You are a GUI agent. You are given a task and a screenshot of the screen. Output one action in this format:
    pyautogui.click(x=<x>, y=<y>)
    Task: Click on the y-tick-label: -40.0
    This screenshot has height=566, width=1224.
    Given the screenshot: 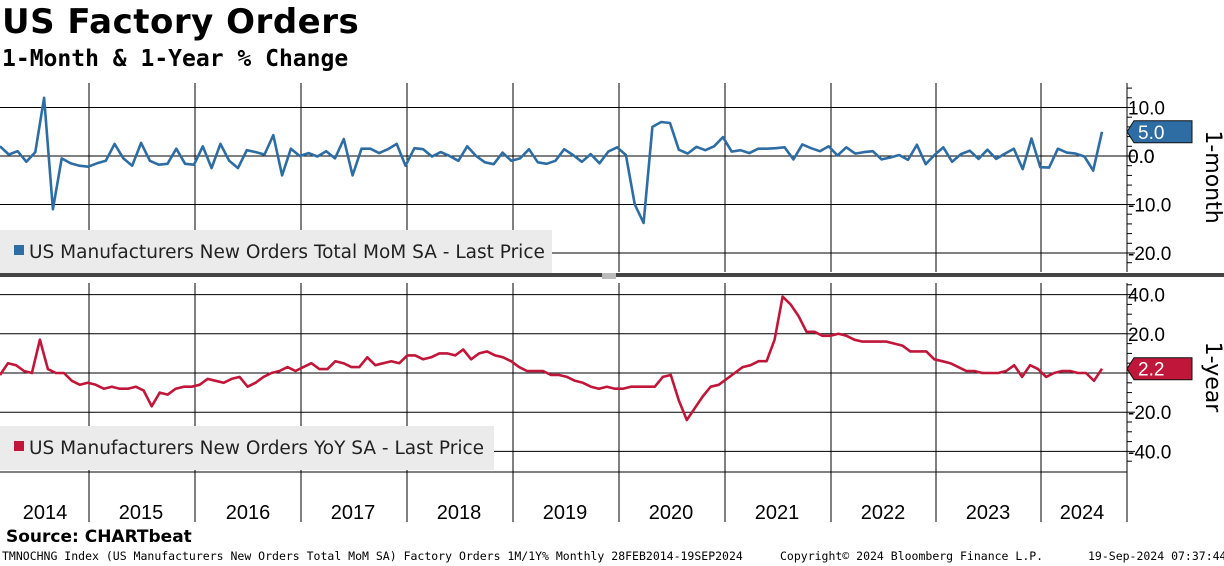 What is the action you would take?
    pyautogui.click(x=1149, y=452)
    